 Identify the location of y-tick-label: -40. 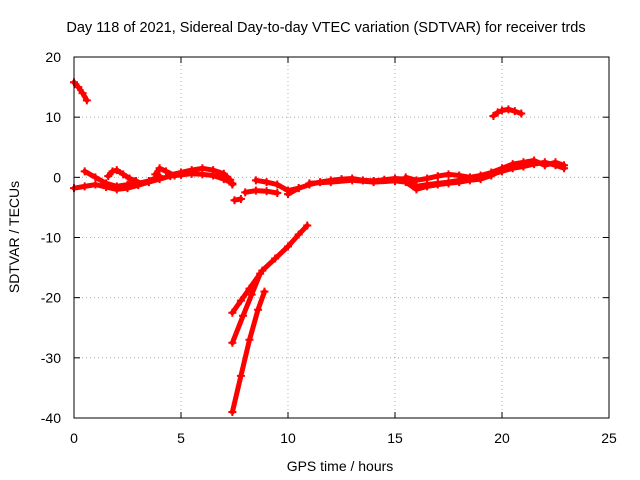
(51, 418).